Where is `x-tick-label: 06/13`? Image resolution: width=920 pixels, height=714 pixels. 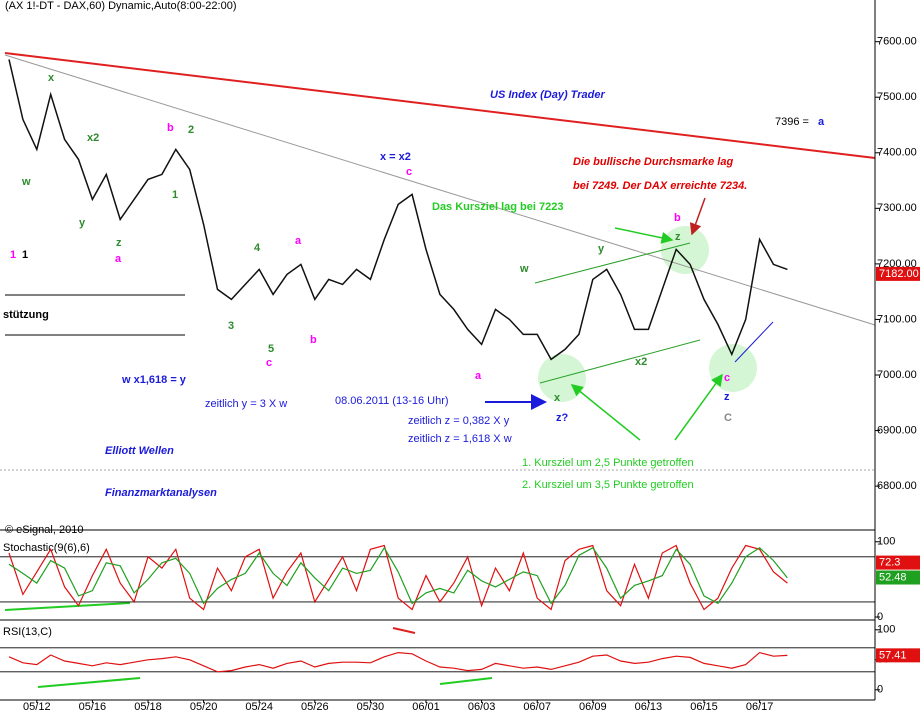 x-tick-label: 06/13 is located at coordinates (649, 707).